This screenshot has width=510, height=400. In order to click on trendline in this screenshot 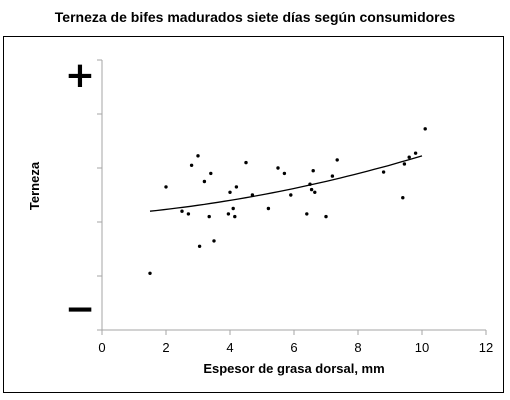, I will do `click(286, 183)`.